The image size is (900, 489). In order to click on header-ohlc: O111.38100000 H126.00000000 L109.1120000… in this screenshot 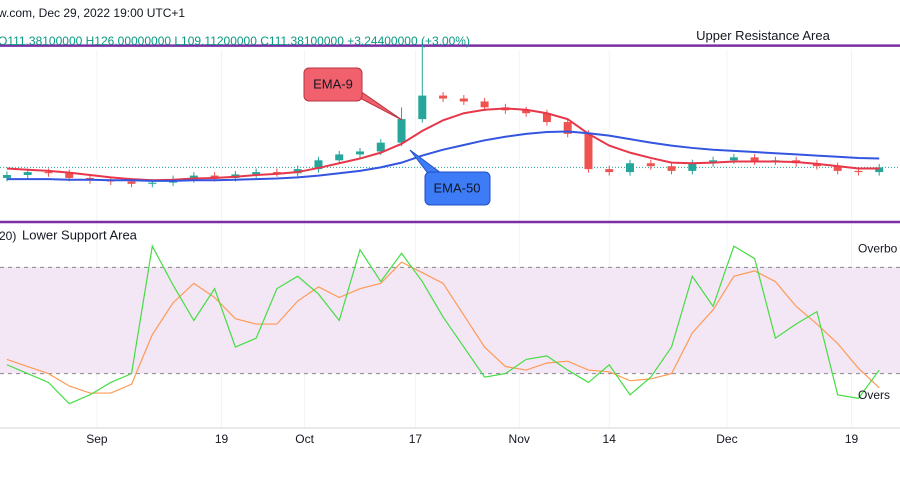, I will do `click(235, 41)`.